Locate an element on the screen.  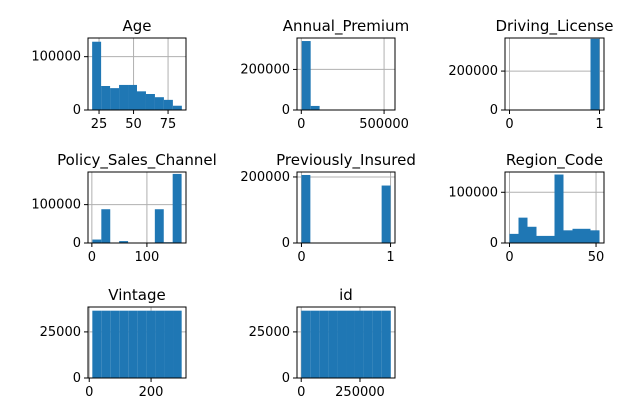
region-code-histogram: 0 50 0 100000 Region_Code is located at coordinates (526, 208).